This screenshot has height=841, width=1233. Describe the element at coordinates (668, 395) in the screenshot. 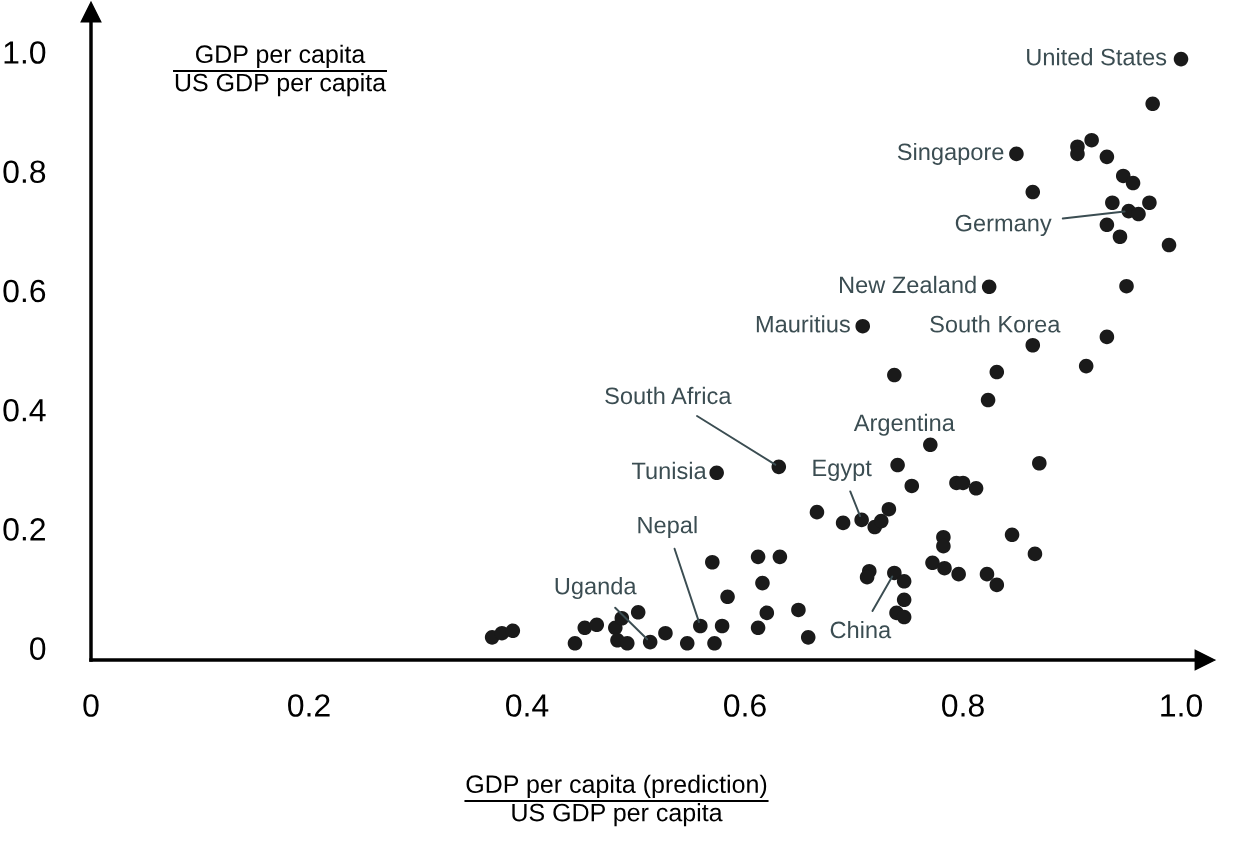

I see `annotation: South Africa` at that location.